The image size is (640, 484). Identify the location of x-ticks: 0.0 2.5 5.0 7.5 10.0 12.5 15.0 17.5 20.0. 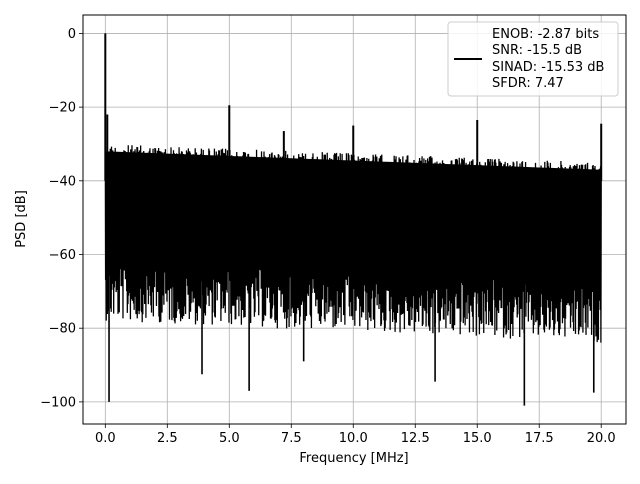
(355, 435).